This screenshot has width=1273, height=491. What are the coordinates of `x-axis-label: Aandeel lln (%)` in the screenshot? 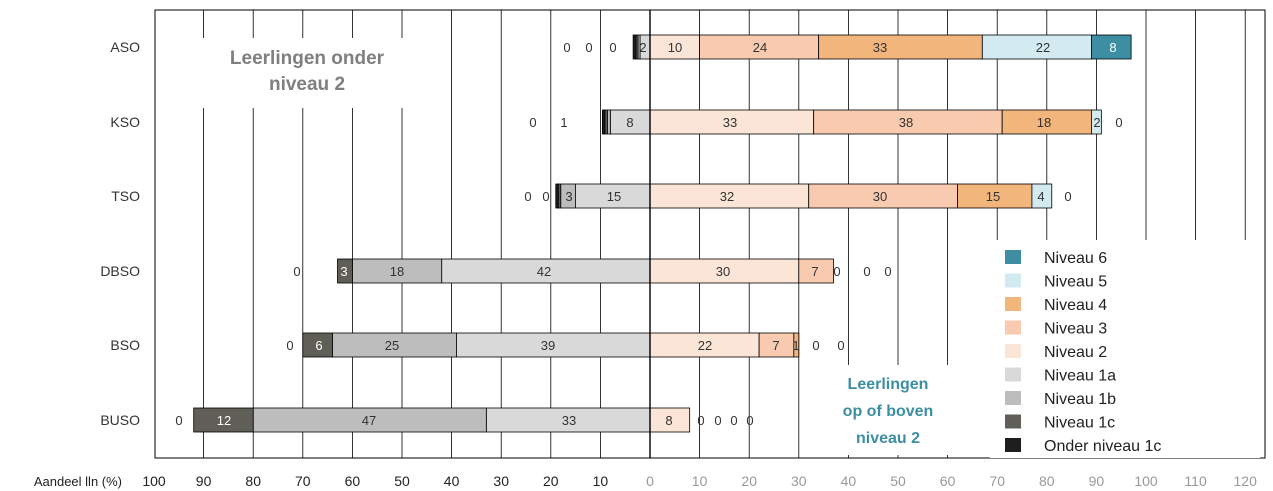 It's located at (78, 481).